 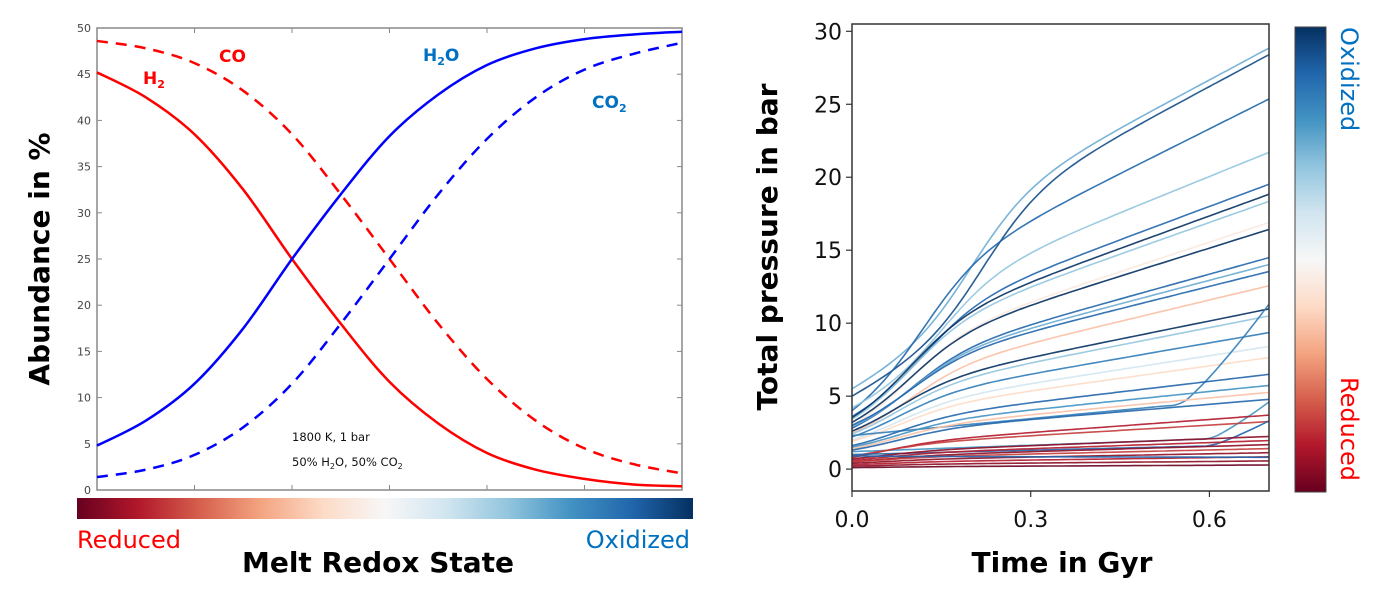 What do you see at coordinates (1209, 520) in the screenshot?
I see `right-x-tick-label: 0.6` at bounding box center [1209, 520].